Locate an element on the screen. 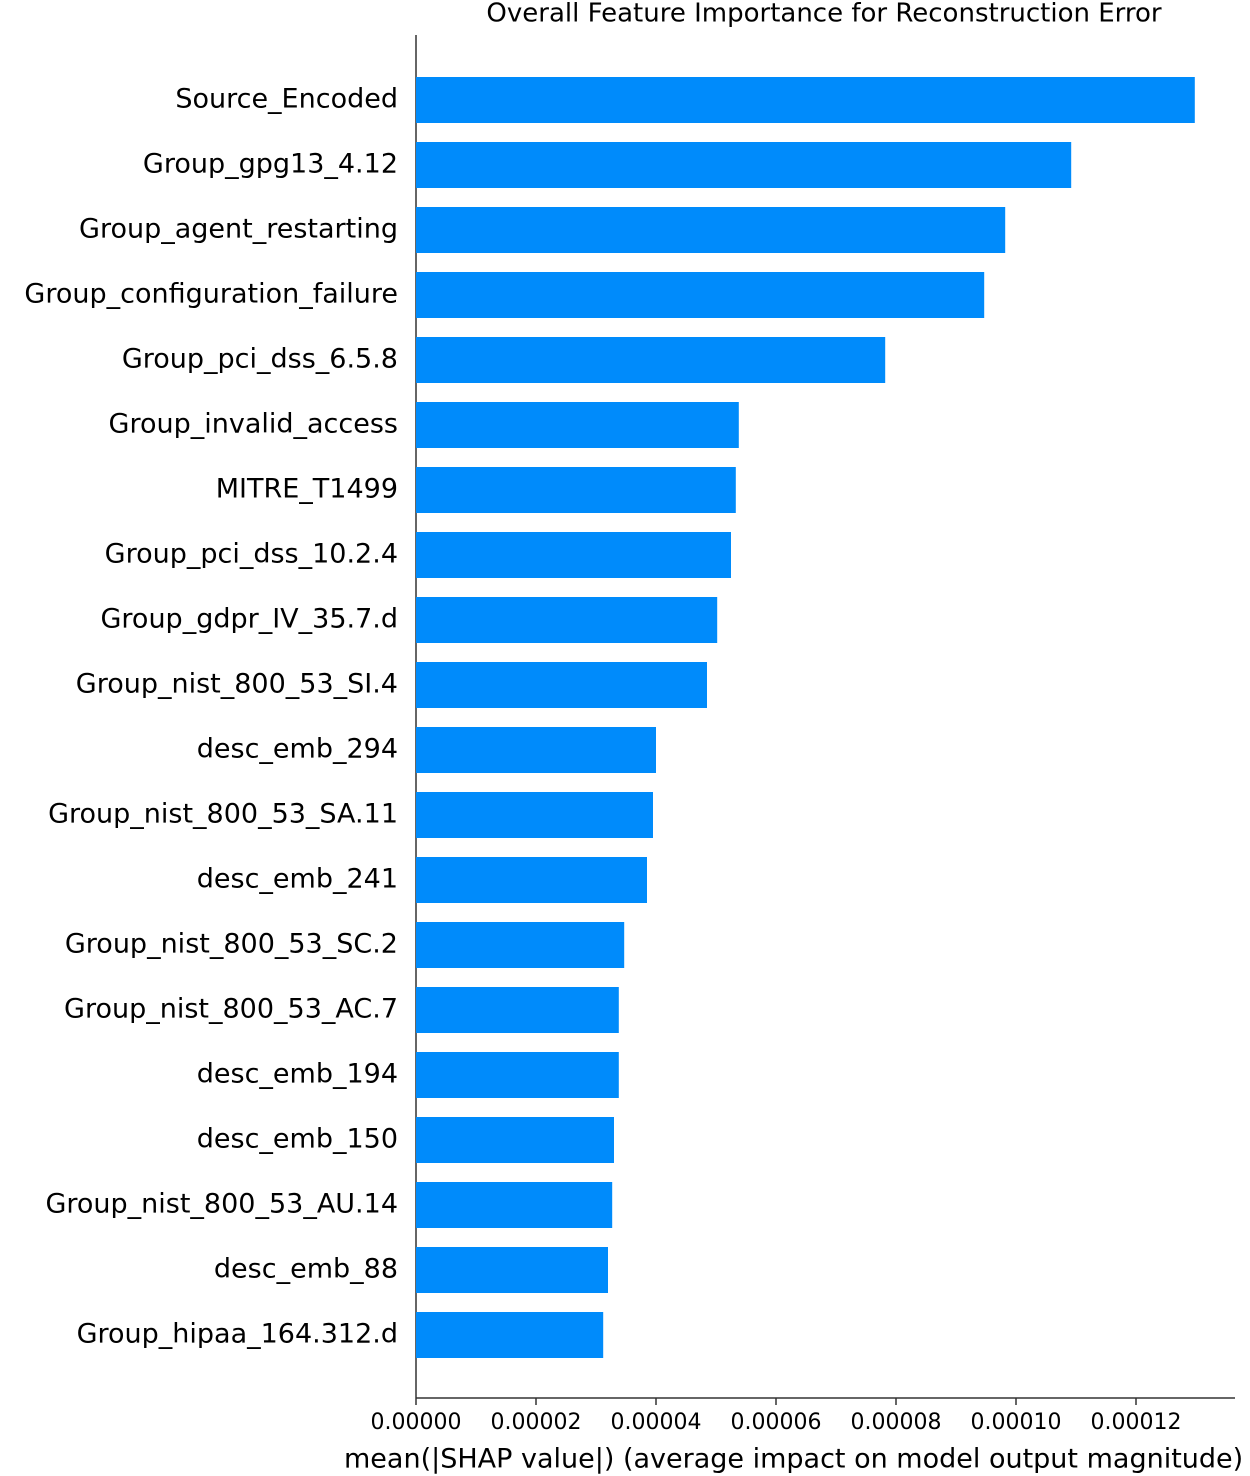 The width and height of the screenshot is (1250, 1476). y-tick-label: desc_emb_194 is located at coordinates (297, 1074).